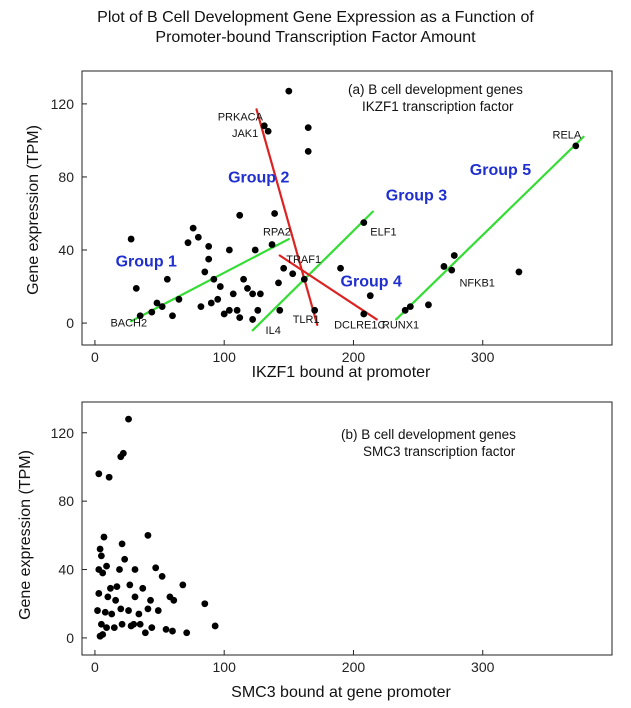  Describe the element at coordinates (258, 177) in the screenshot. I see `chart-a-group-label: Group 2` at that location.